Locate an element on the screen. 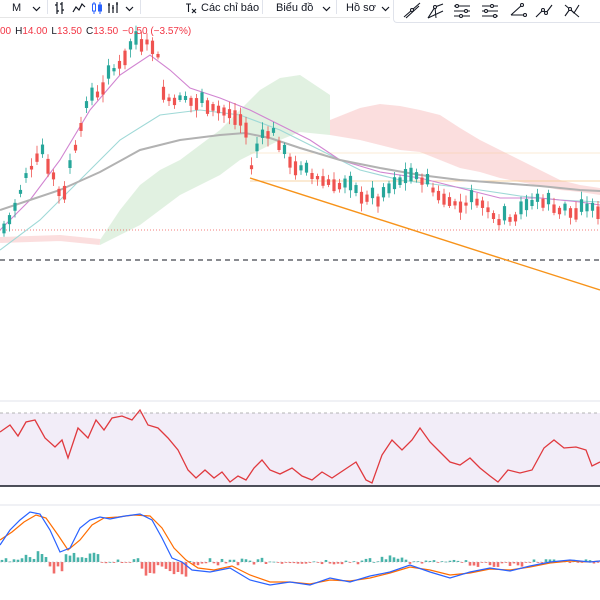  indicators-button: Các chỉ báo is located at coordinates (221, 8).